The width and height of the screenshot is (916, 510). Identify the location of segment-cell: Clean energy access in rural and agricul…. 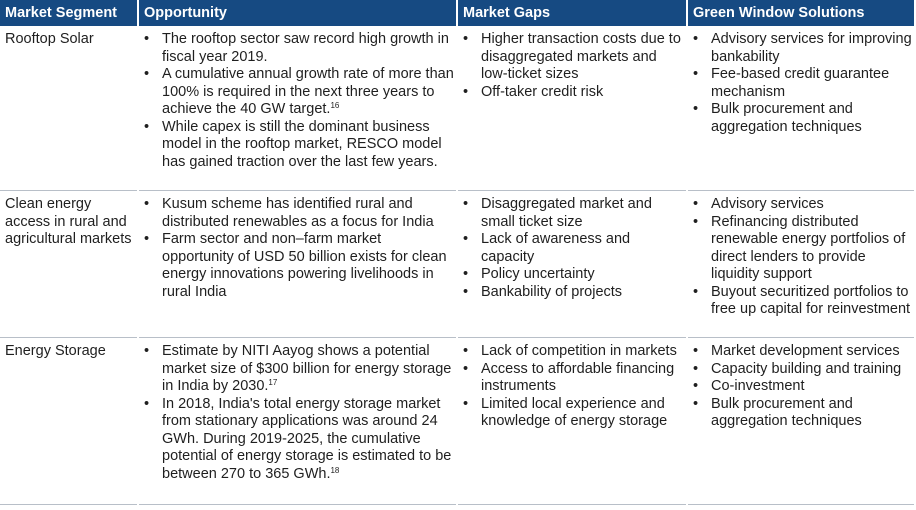
(68, 221).